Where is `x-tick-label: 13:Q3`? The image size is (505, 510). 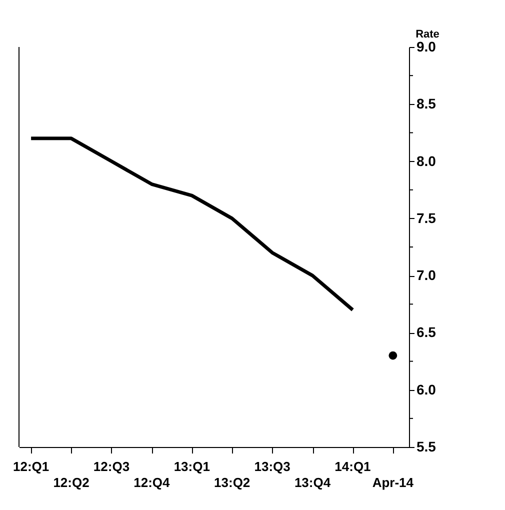
x-tick-label: 13:Q3 is located at coordinates (272, 466).